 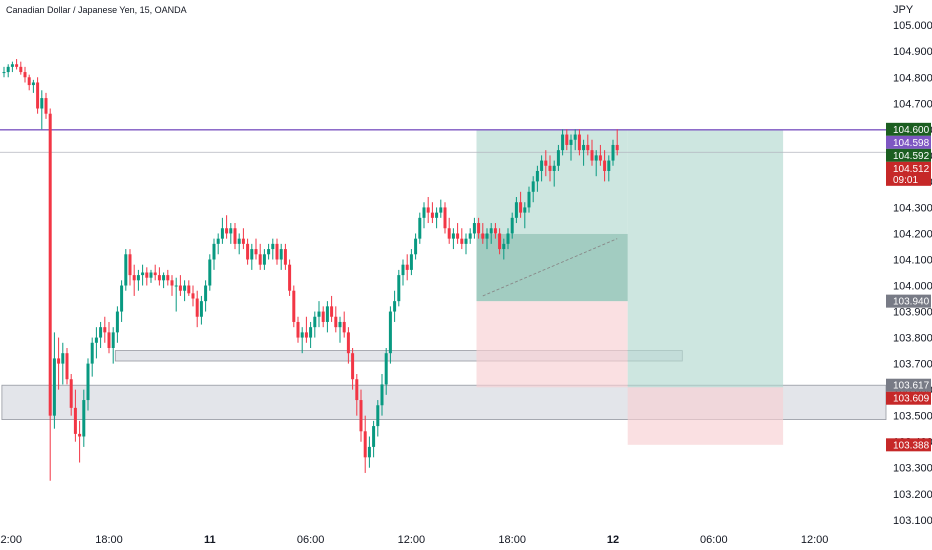 I want to click on y-tick-label: 103.800, so click(x=912, y=339).